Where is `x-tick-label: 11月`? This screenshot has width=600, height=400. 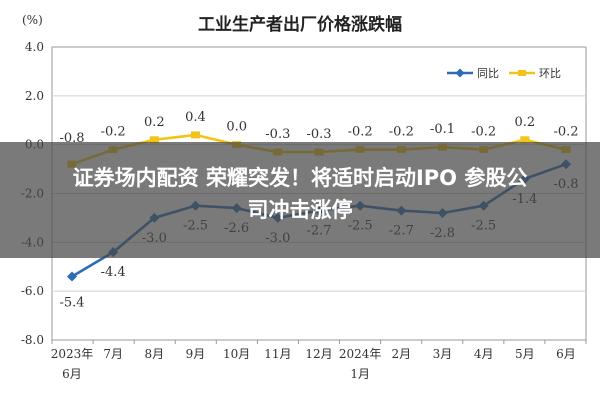 x-tick-label: 11月 is located at coordinates (277, 354).